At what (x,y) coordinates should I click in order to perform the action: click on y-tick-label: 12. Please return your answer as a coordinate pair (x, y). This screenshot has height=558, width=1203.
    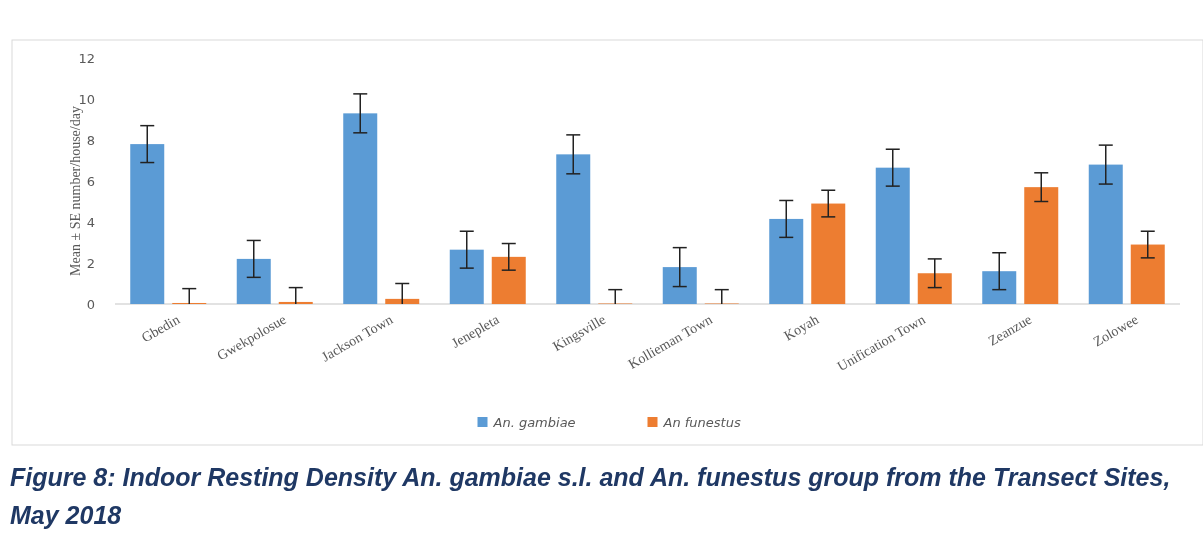
    Looking at the image, I should click on (86, 58).